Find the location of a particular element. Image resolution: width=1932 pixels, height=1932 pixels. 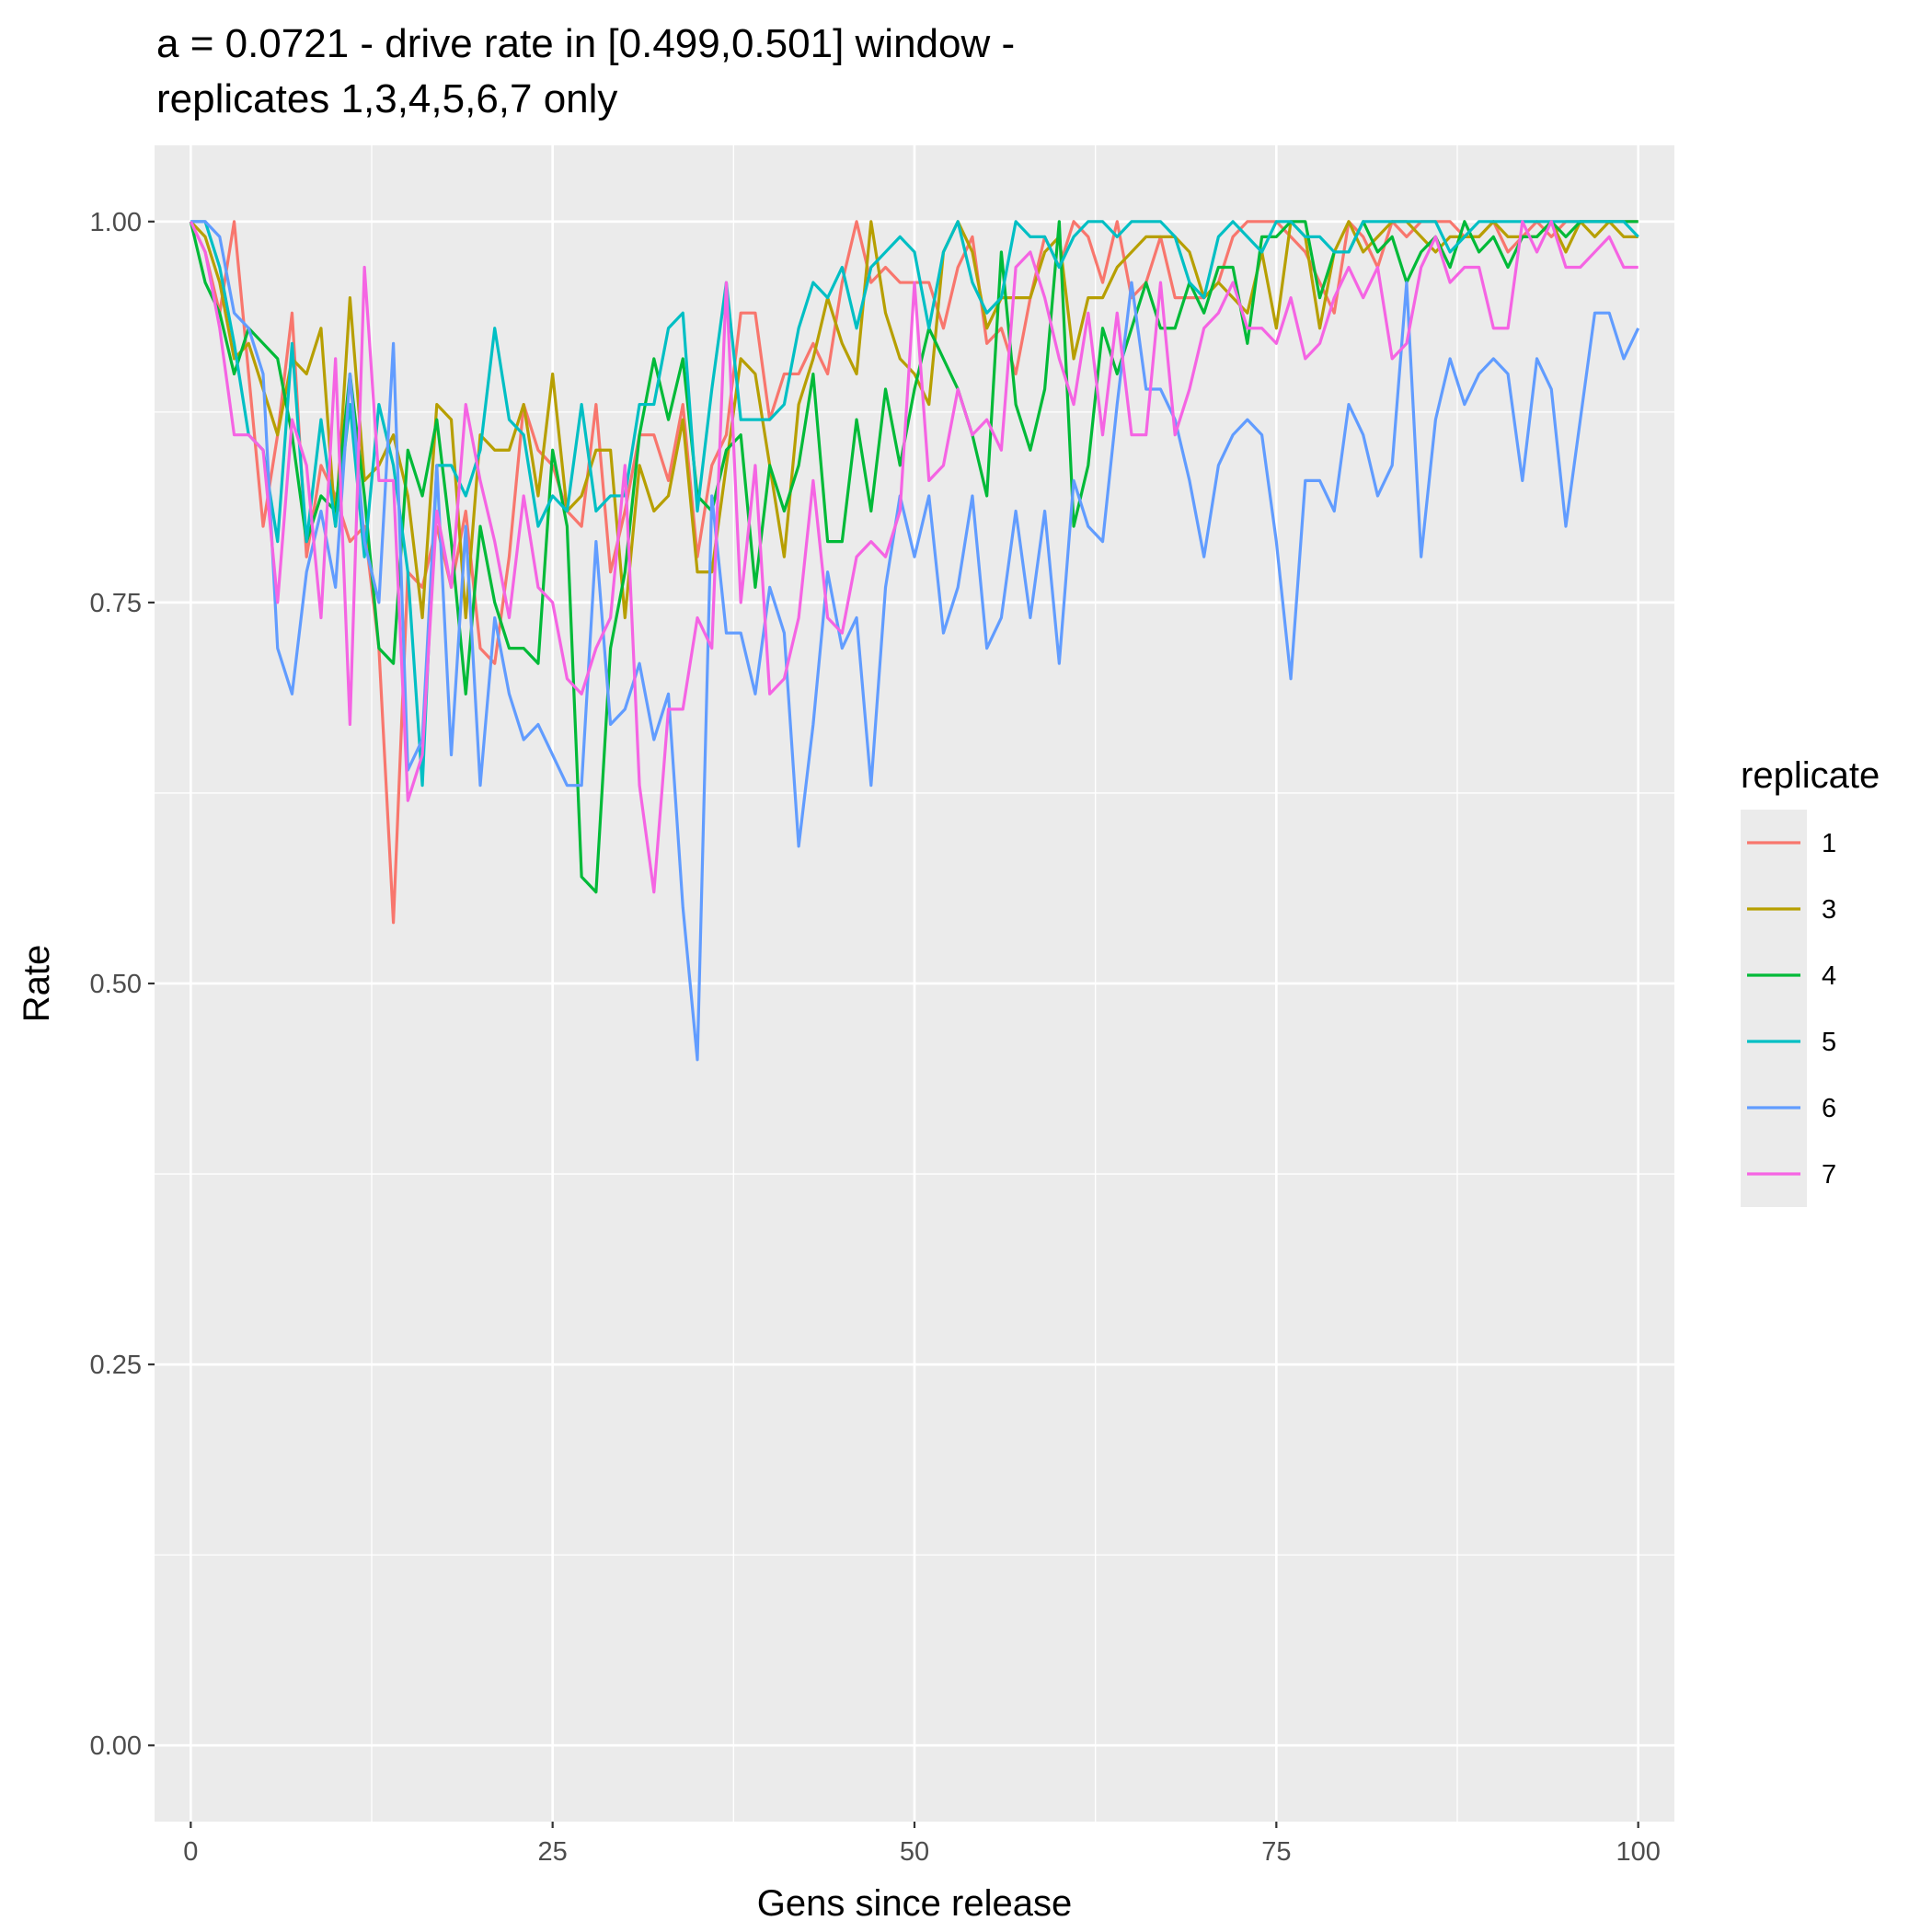

legend-title: replicate is located at coordinates (1810, 775).